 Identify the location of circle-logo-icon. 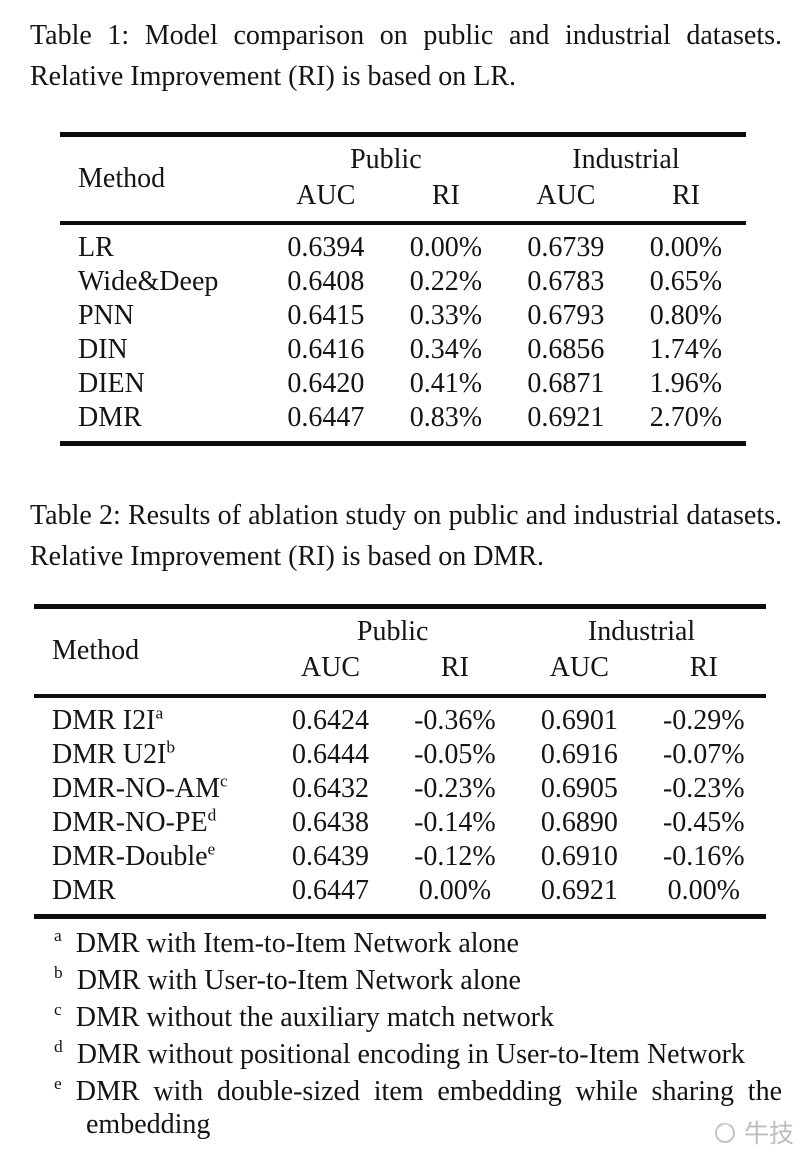
(725, 1132).